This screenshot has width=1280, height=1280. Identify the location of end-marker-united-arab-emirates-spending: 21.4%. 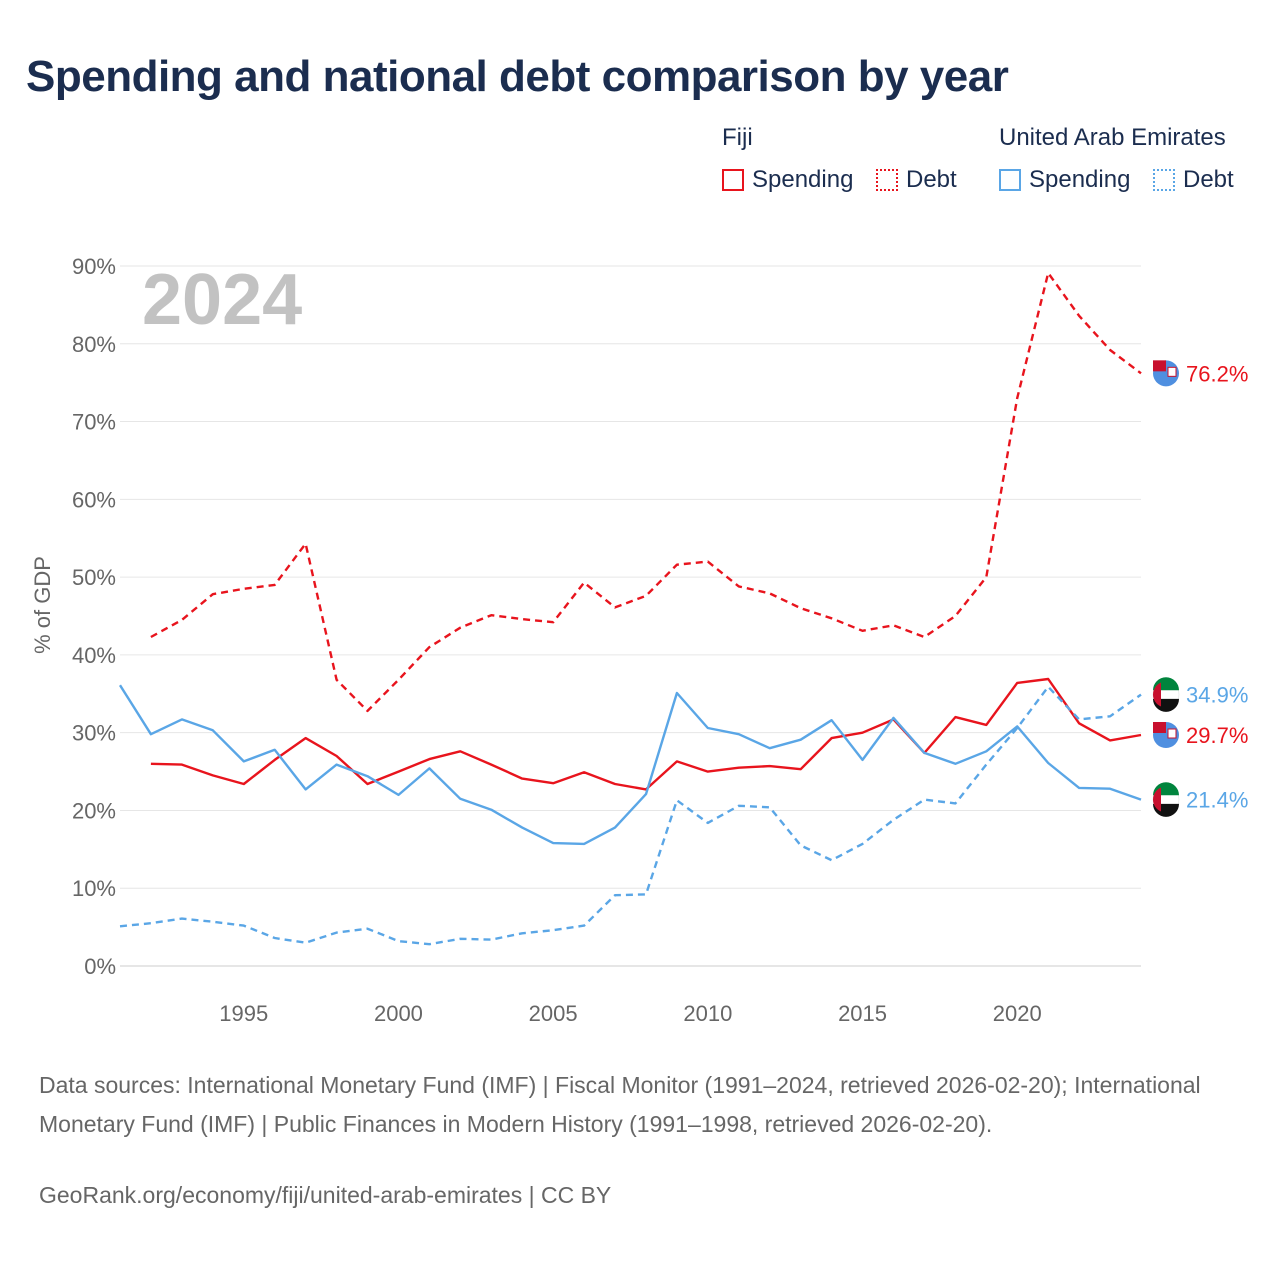
(1200, 799).